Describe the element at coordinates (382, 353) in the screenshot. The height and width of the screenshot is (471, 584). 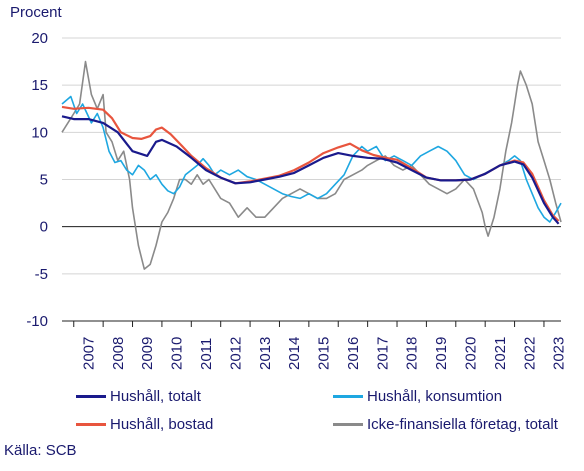
I see `x-tick-label: 2017` at that location.